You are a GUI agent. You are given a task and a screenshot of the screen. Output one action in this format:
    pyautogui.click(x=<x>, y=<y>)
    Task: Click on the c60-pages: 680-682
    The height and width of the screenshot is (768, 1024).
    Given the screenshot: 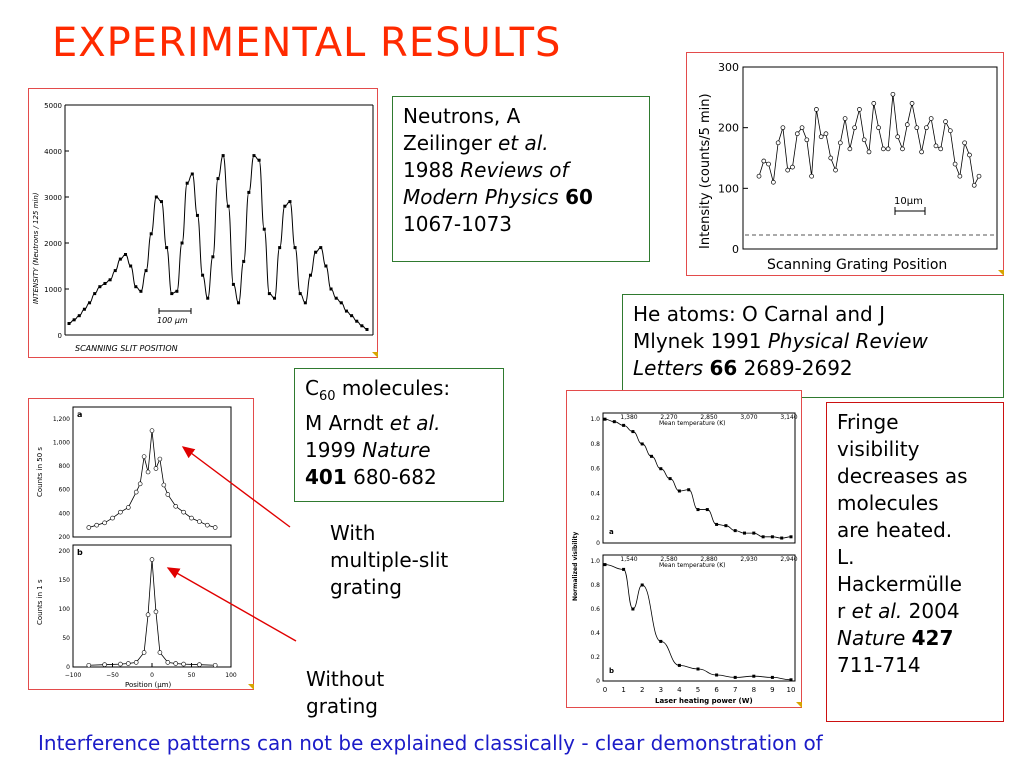 What is the action you would take?
    pyautogui.click(x=391, y=477)
    